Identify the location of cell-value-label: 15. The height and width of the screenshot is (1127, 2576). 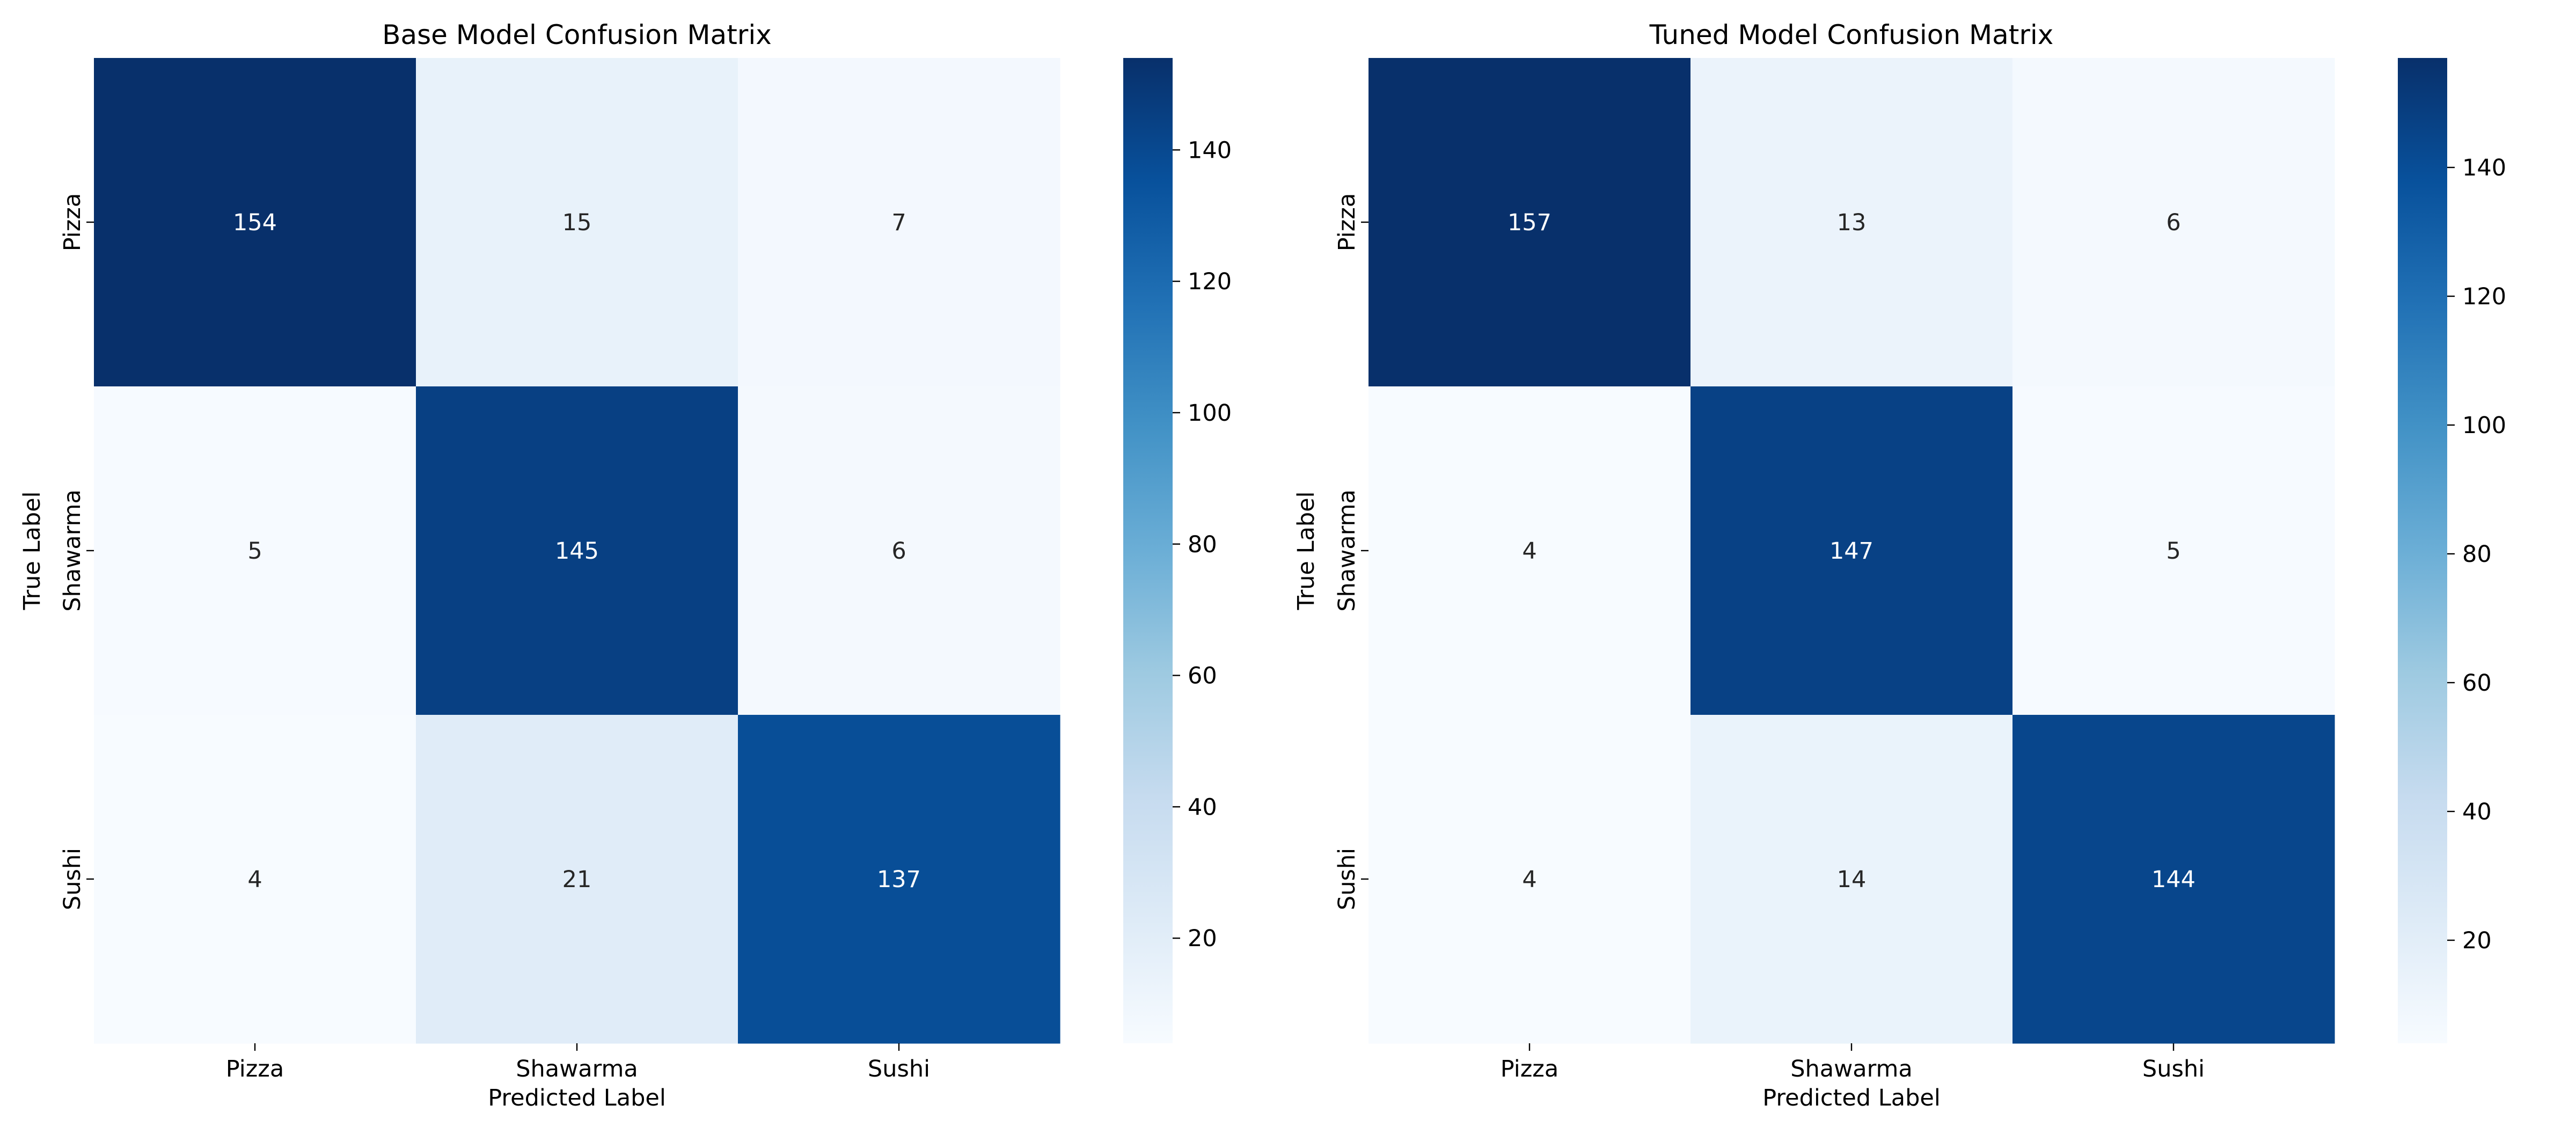
(577, 222).